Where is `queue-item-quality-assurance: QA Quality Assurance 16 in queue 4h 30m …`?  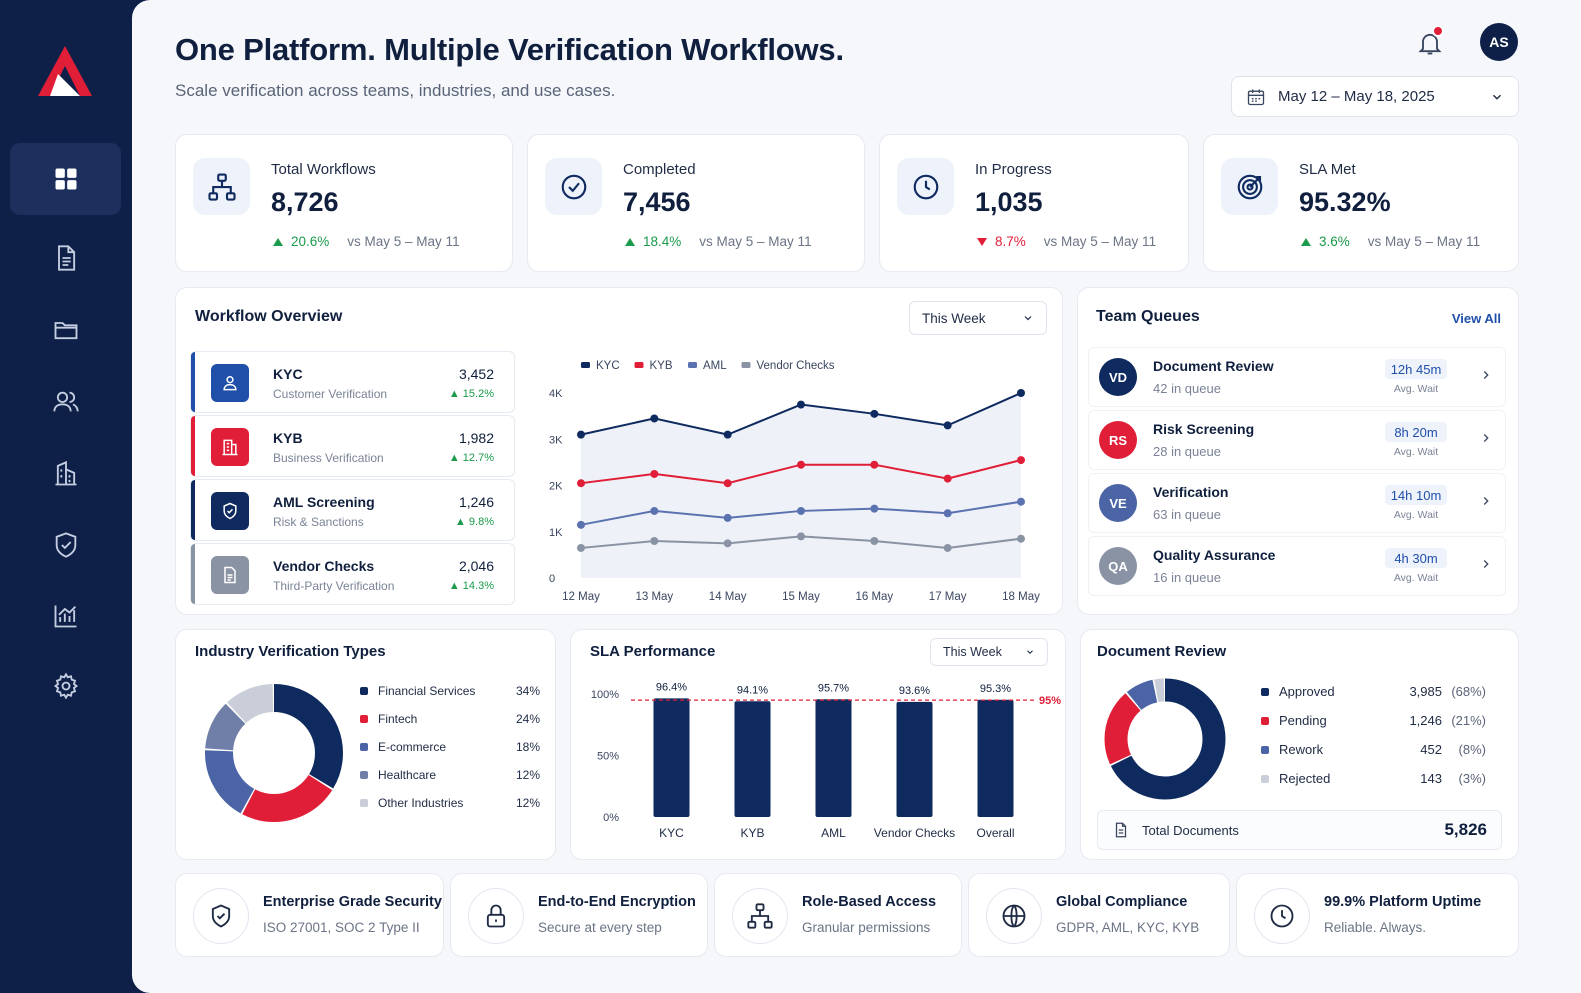
queue-item-quality-assurance: QA Quality Assurance 16 in queue 4h 30m … is located at coordinates (1297, 566).